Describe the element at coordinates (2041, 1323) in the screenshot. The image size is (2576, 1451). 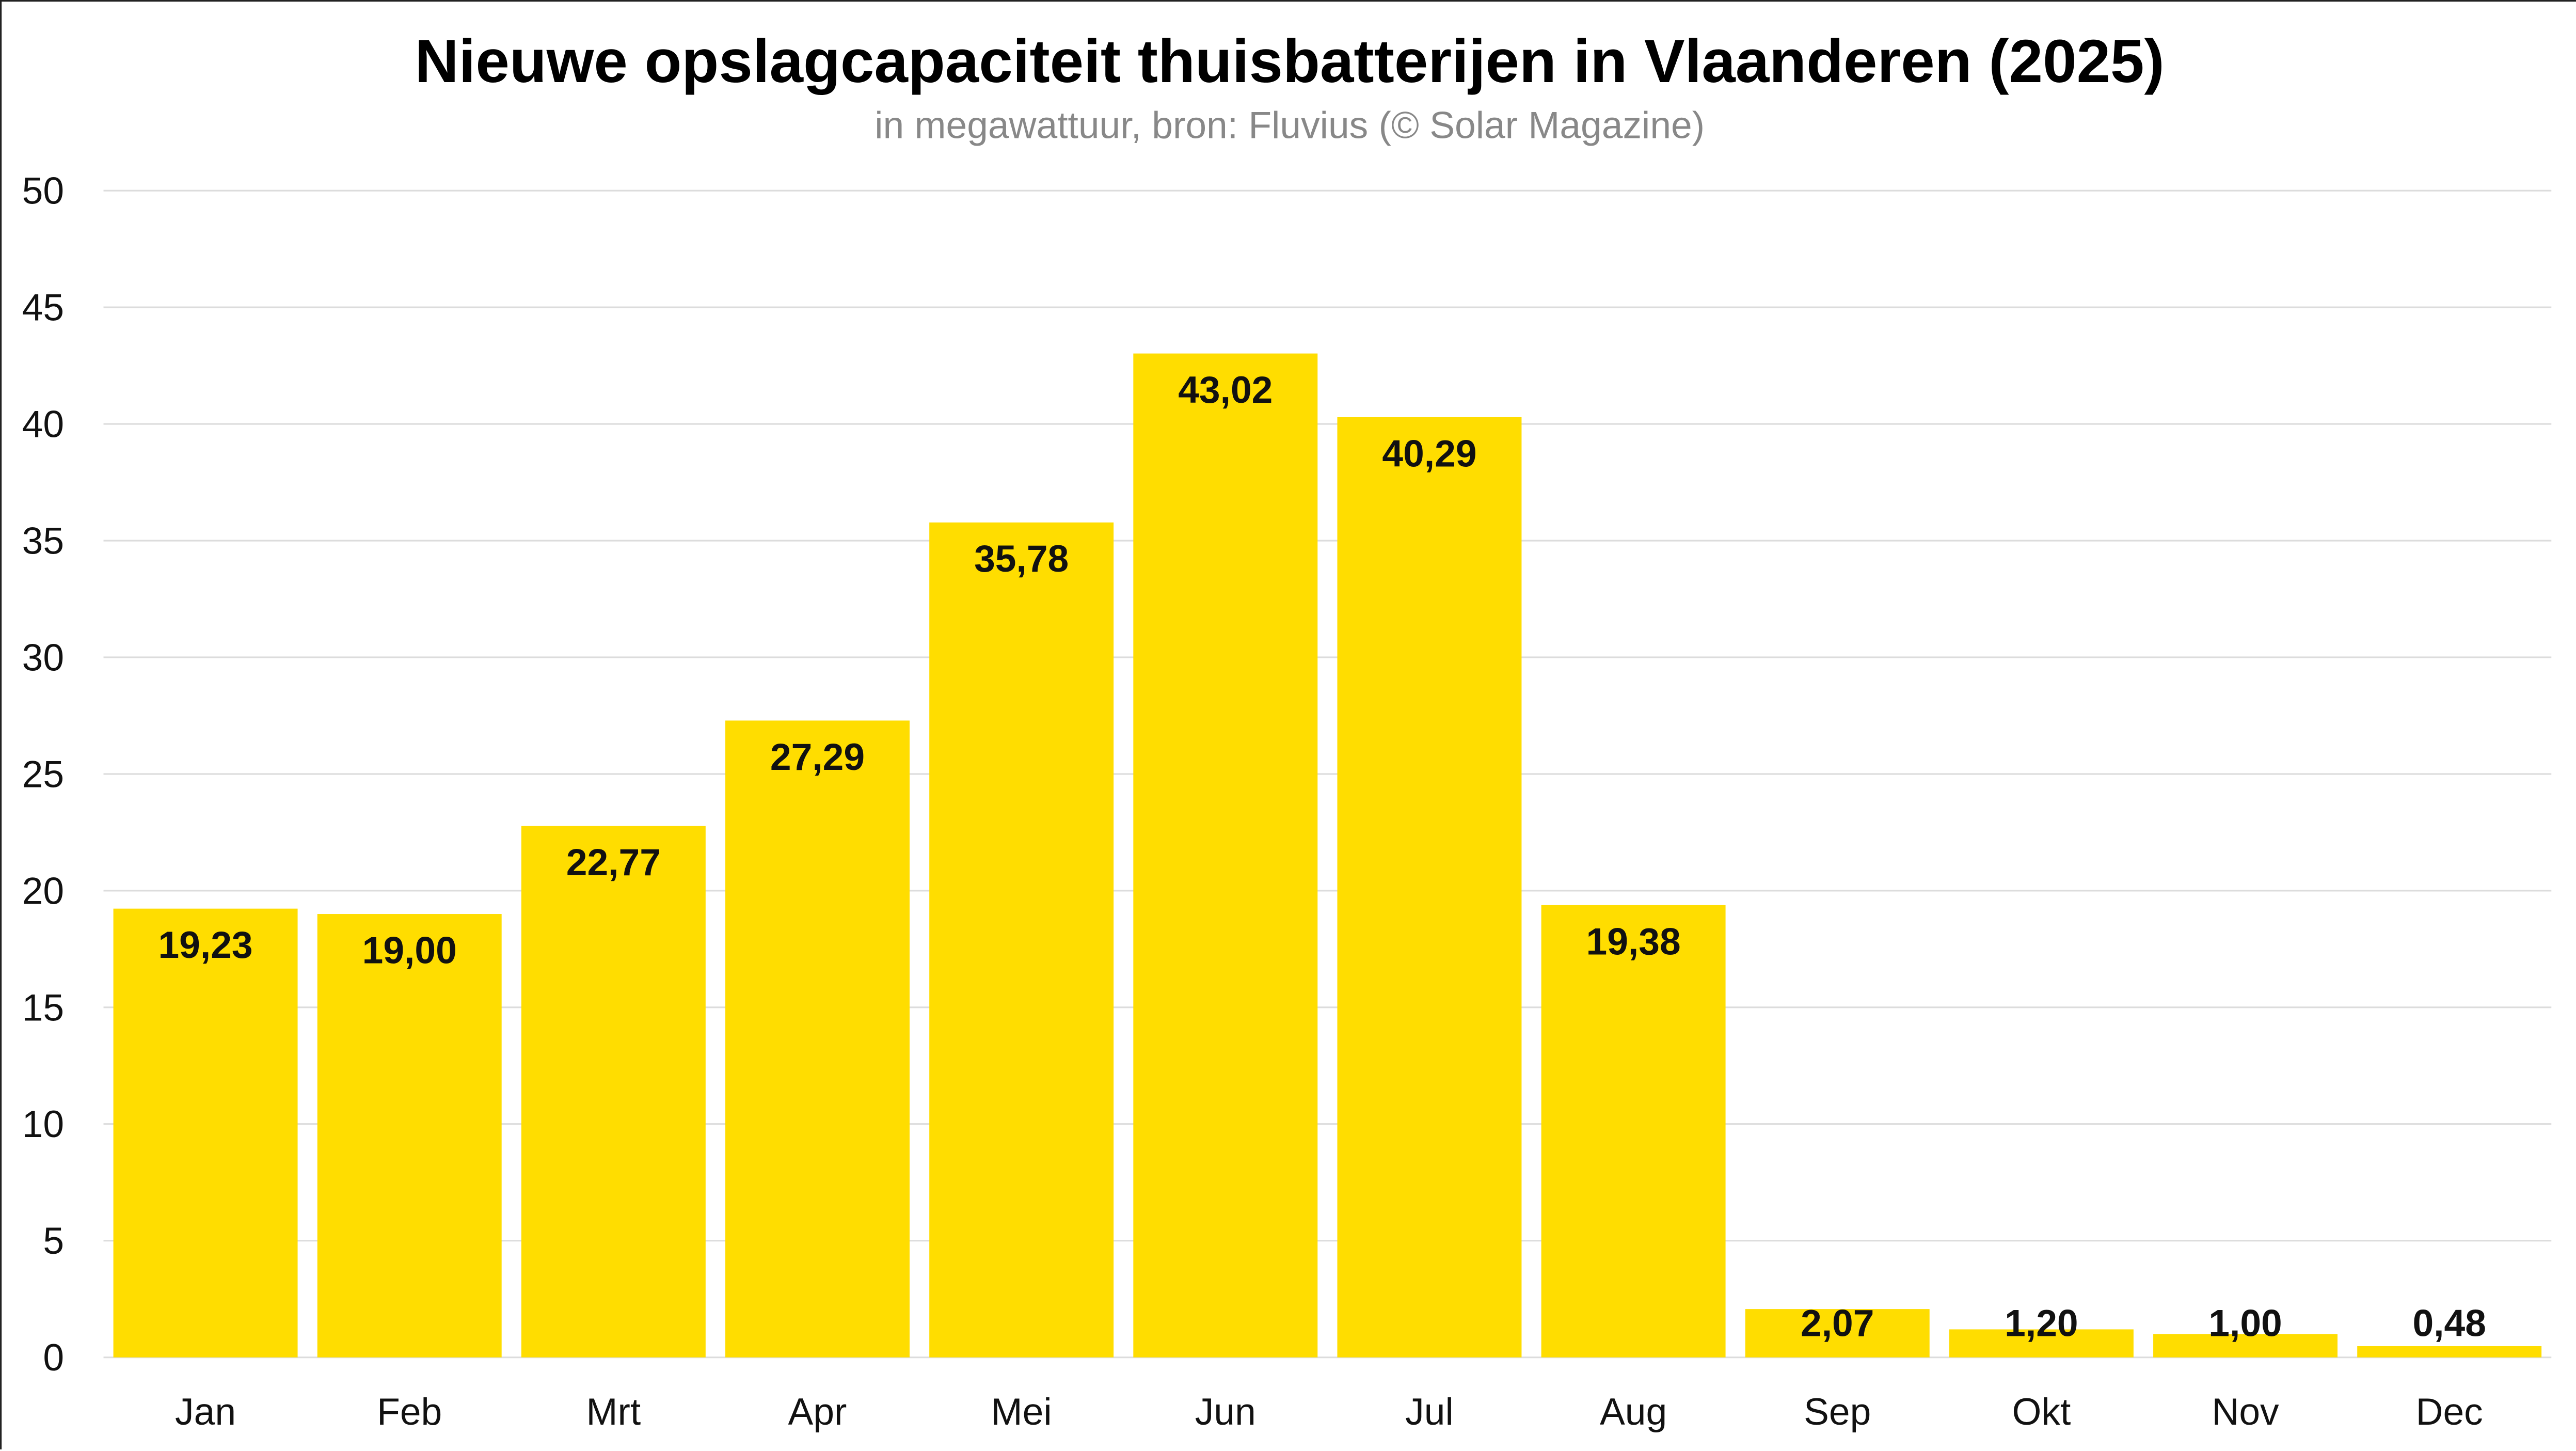
I see `data-label: 1,20` at that location.